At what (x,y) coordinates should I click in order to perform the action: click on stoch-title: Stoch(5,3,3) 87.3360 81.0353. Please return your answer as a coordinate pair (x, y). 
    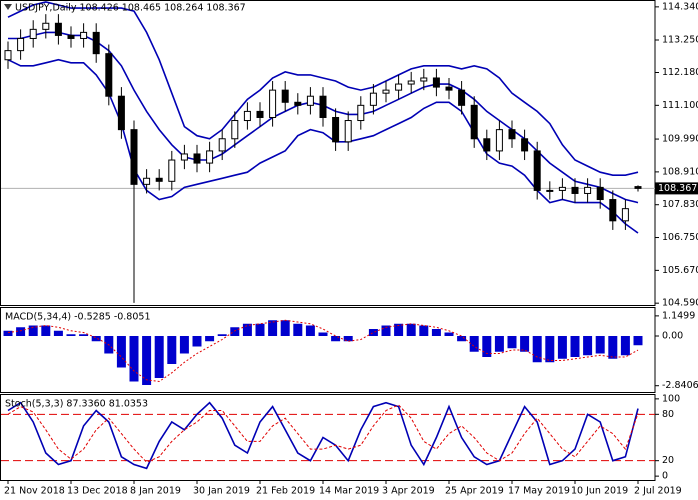
    Looking at the image, I should click on (76, 404).